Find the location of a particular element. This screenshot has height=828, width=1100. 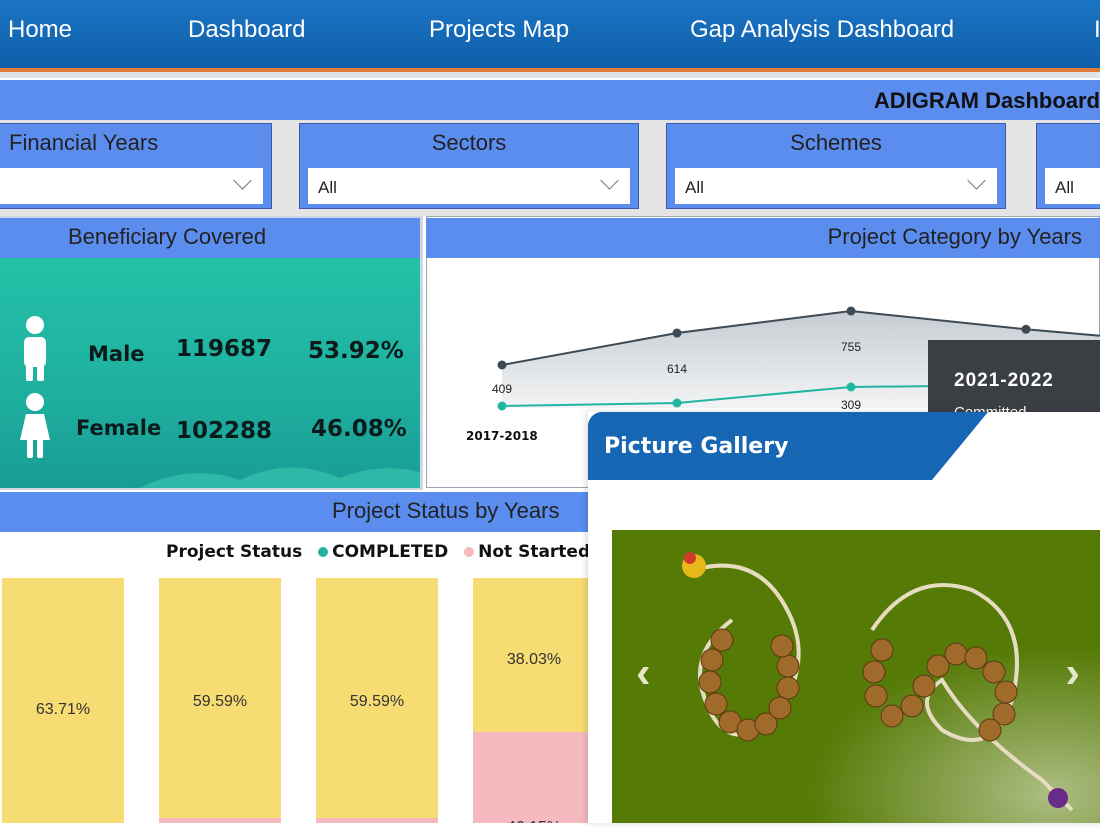

fourth-dropdown: All is located at coordinates (1072, 186).